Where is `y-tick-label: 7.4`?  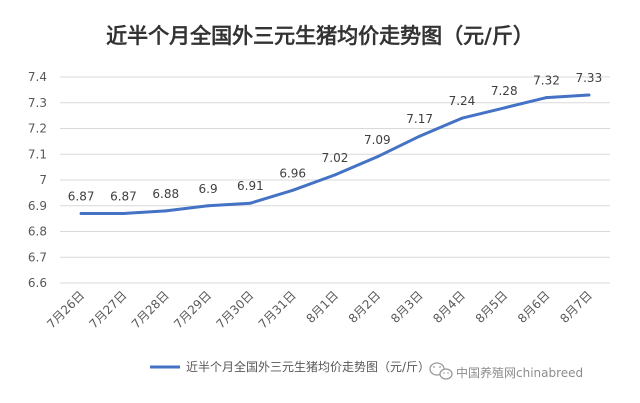
y-tick-label: 7.4 is located at coordinates (37, 77).